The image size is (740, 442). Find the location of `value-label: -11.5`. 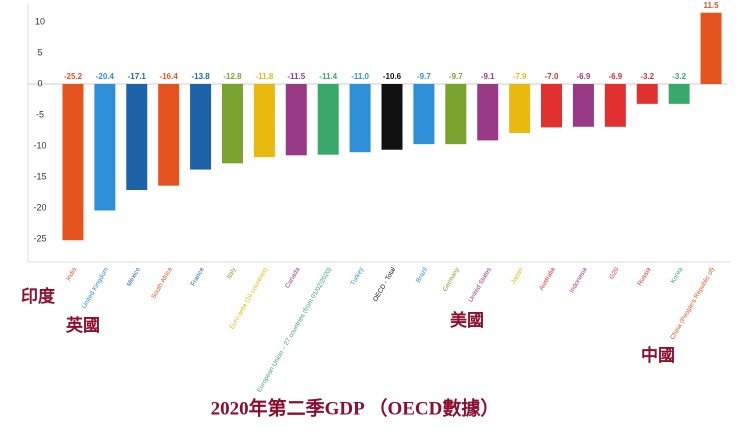

value-label: -11.5 is located at coordinates (296, 76).